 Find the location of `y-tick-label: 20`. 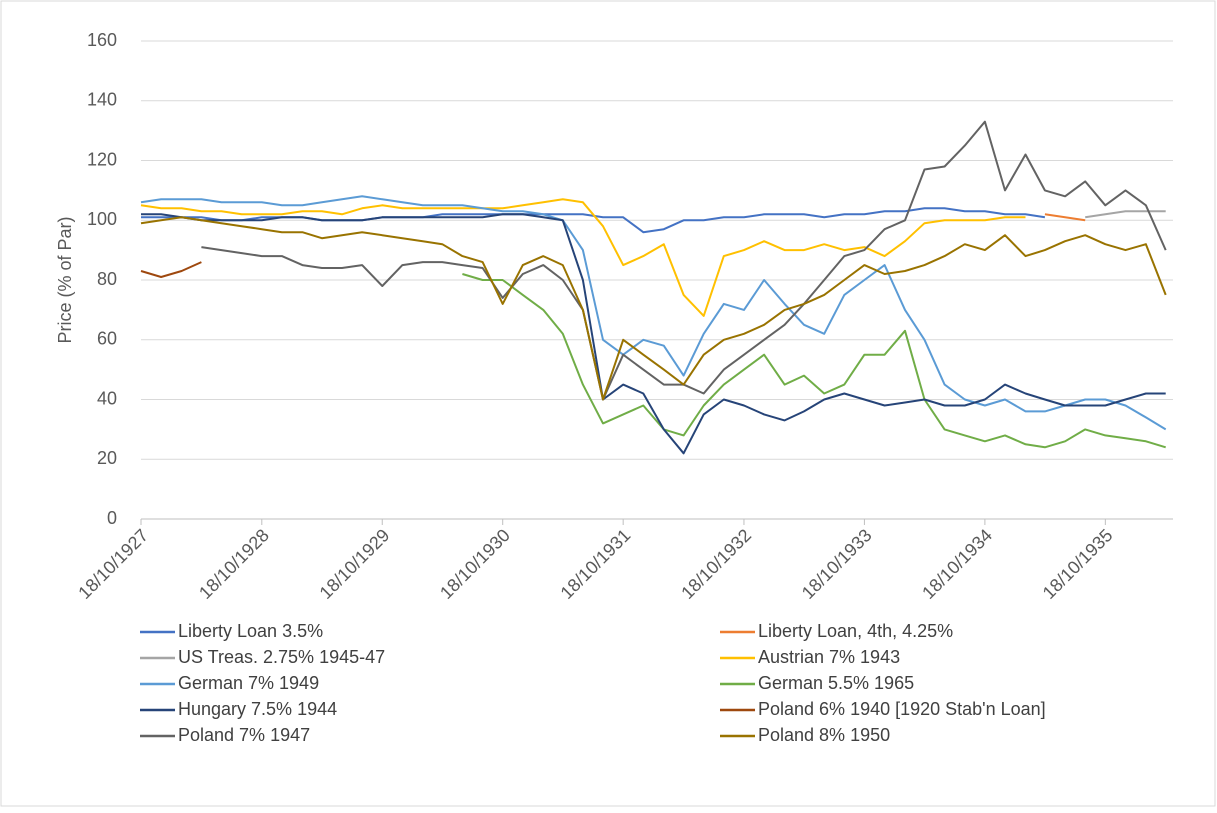

y-tick-label: 20 is located at coordinates (107, 458).